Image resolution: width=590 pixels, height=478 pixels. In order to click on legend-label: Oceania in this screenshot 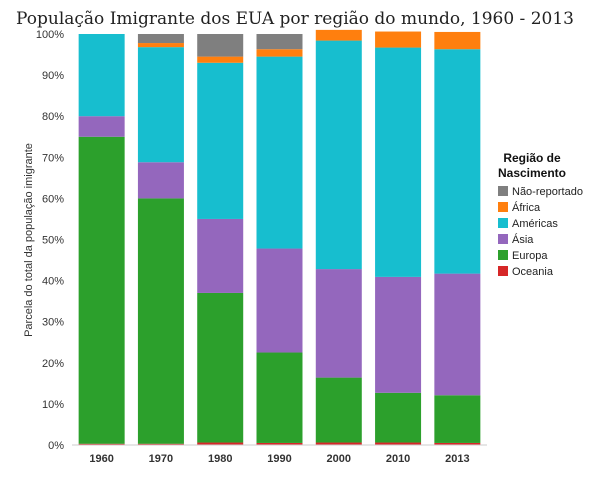, I will do `click(533, 272)`.